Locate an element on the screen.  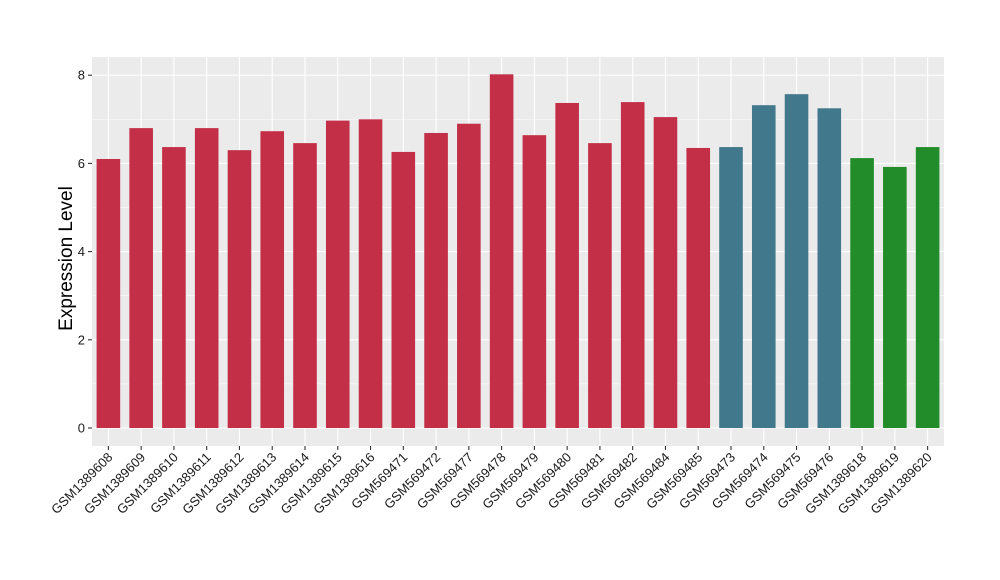
y-tick-label: 0 is located at coordinates (81, 428).